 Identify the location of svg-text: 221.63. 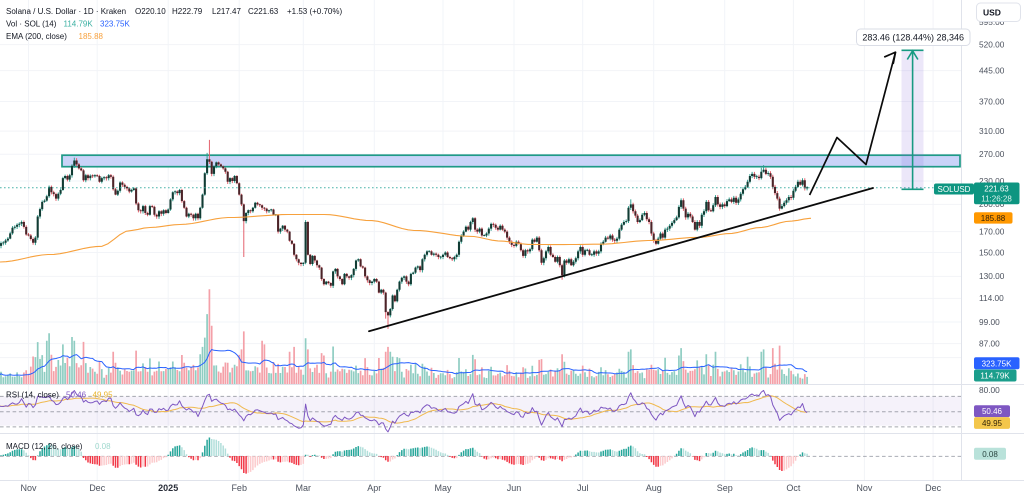
(996, 188).